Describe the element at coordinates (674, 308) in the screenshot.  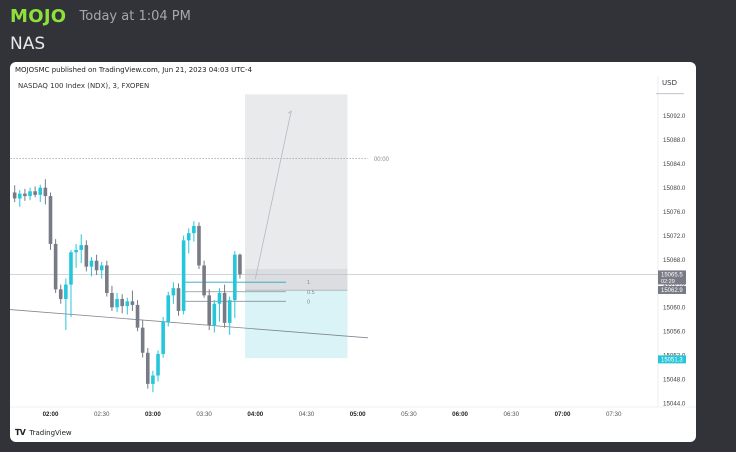
I see `price-tick-label: 15060.0` at that location.